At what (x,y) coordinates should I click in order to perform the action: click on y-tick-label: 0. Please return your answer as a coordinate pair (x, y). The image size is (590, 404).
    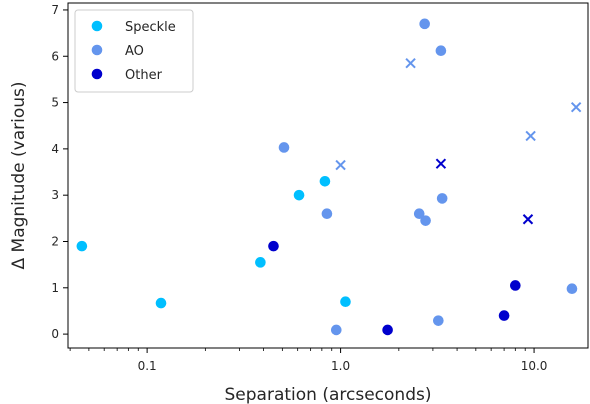
    Looking at the image, I should click on (55, 334).